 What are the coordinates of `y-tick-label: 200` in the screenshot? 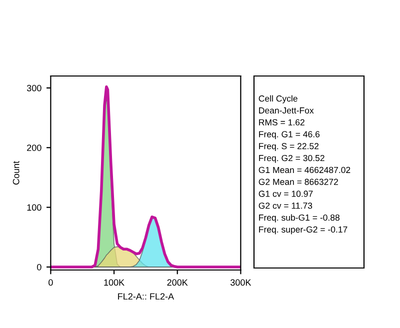 It's located at (34, 147).